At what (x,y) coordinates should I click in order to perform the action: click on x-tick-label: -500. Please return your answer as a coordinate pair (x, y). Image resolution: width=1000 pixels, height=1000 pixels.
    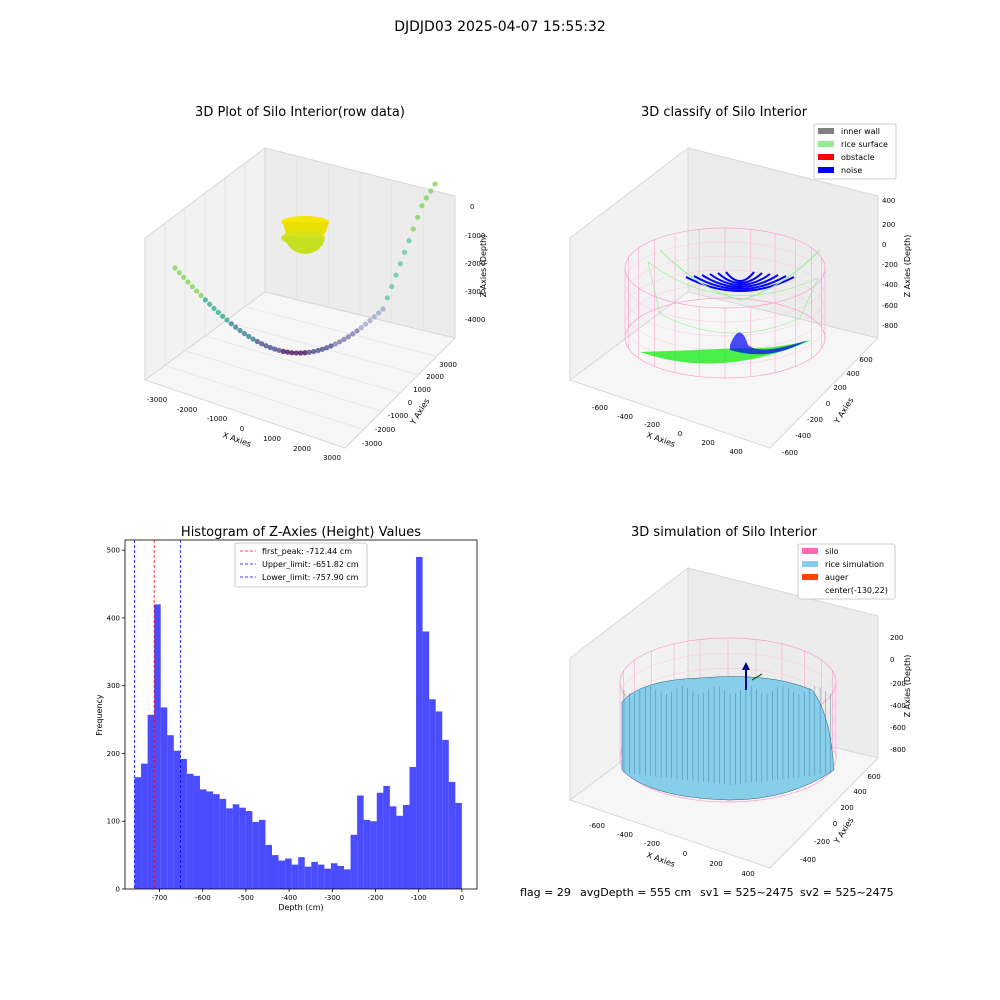
    Looking at the image, I should click on (246, 898).